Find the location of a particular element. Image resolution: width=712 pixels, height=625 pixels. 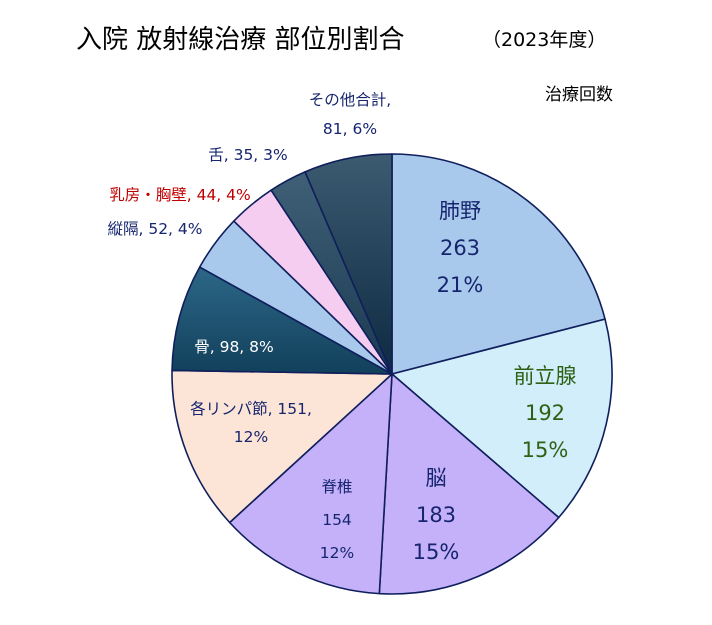

slice-label-8: 舌, 35, 3% is located at coordinates (248, 155).